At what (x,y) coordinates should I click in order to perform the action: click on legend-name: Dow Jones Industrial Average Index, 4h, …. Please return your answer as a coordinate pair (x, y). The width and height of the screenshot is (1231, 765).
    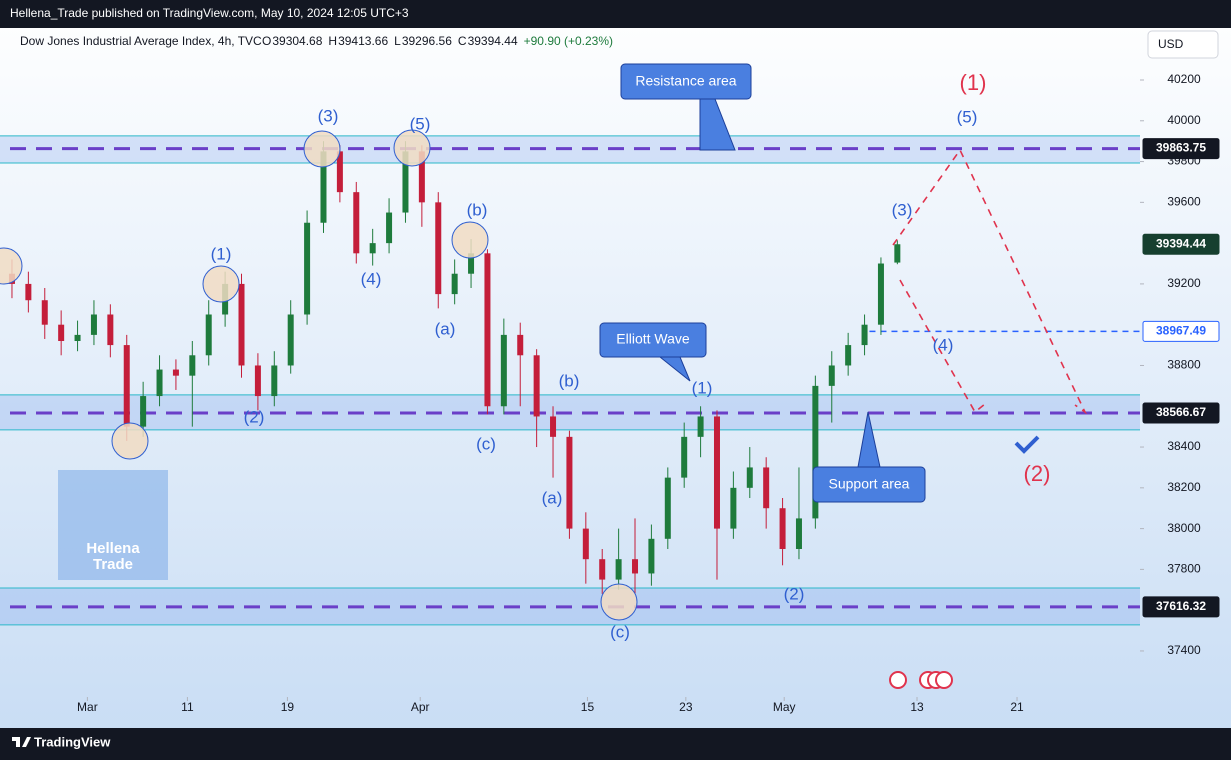
    Looking at the image, I should click on (141, 41).